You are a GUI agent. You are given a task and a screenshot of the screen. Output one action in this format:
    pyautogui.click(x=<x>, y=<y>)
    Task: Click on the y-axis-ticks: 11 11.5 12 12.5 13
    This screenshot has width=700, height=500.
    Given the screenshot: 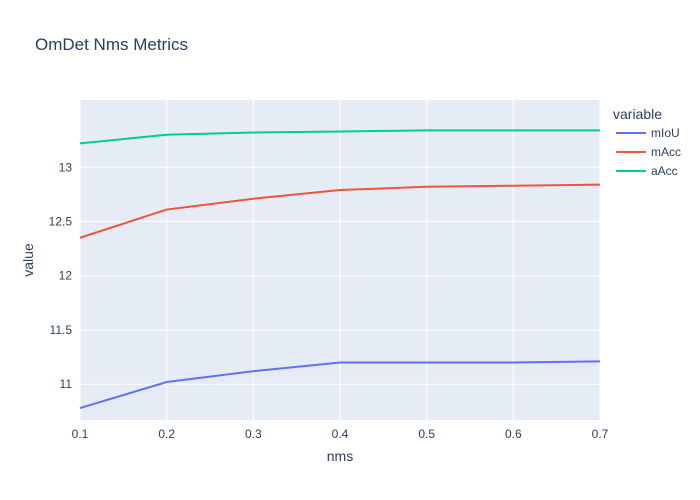 What is the action you would take?
    pyautogui.click(x=61, y=275)
    